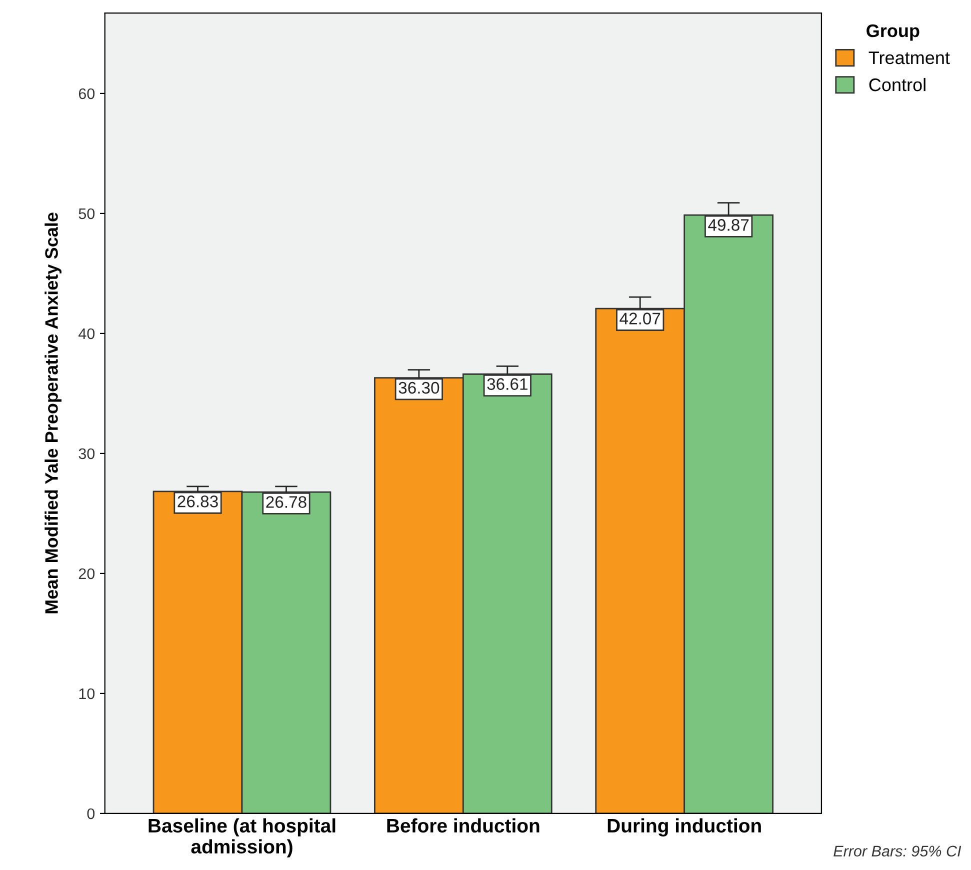  What do you see at coordinates (893, 32) in the screenshot?
I see `legend-title: Group` at bounding box center [893, 32].